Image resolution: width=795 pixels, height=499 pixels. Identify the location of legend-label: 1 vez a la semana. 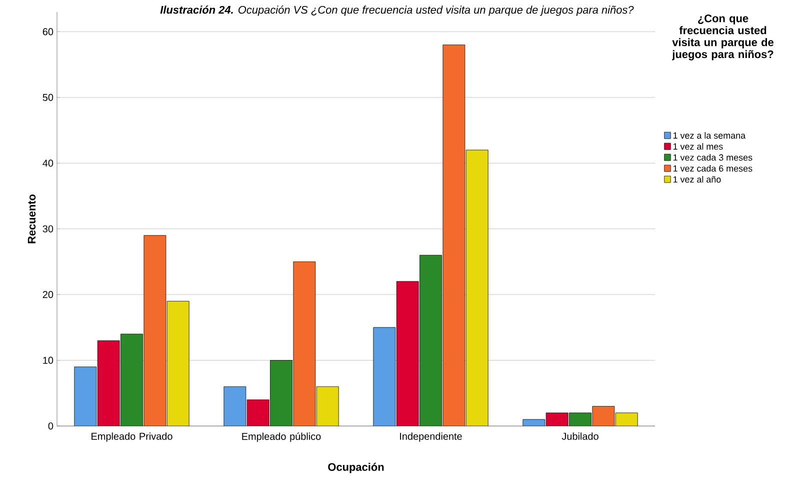
(709, 135).